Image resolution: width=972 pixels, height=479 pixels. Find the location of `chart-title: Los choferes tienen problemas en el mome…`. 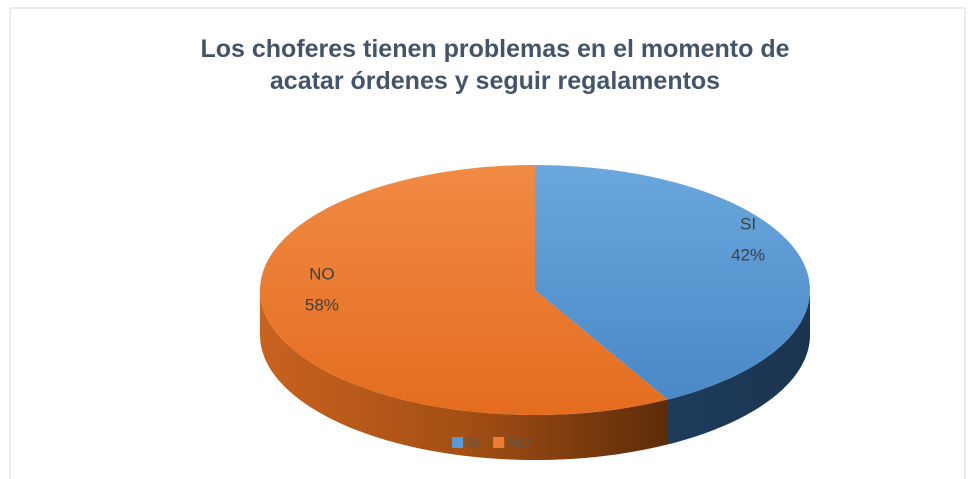

chart-title: Los choferes tienen problemas en el mome… is located at coordinates (494, 65).